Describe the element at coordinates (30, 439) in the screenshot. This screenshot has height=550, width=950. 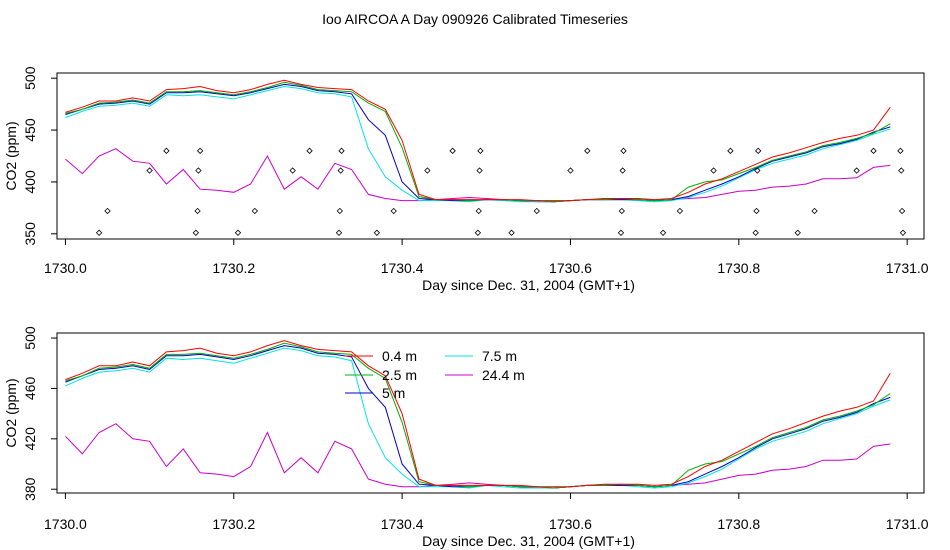
I see `y-tick-label: 420` at that location.